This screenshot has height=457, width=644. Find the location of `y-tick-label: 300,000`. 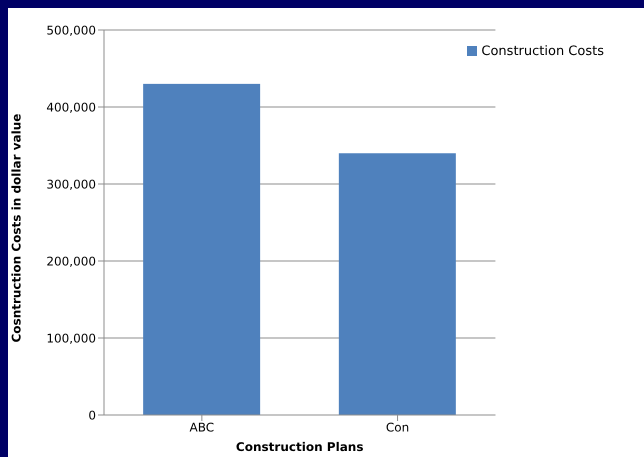

y-tick-label: 300,000 is located at coordinates (71, 184).